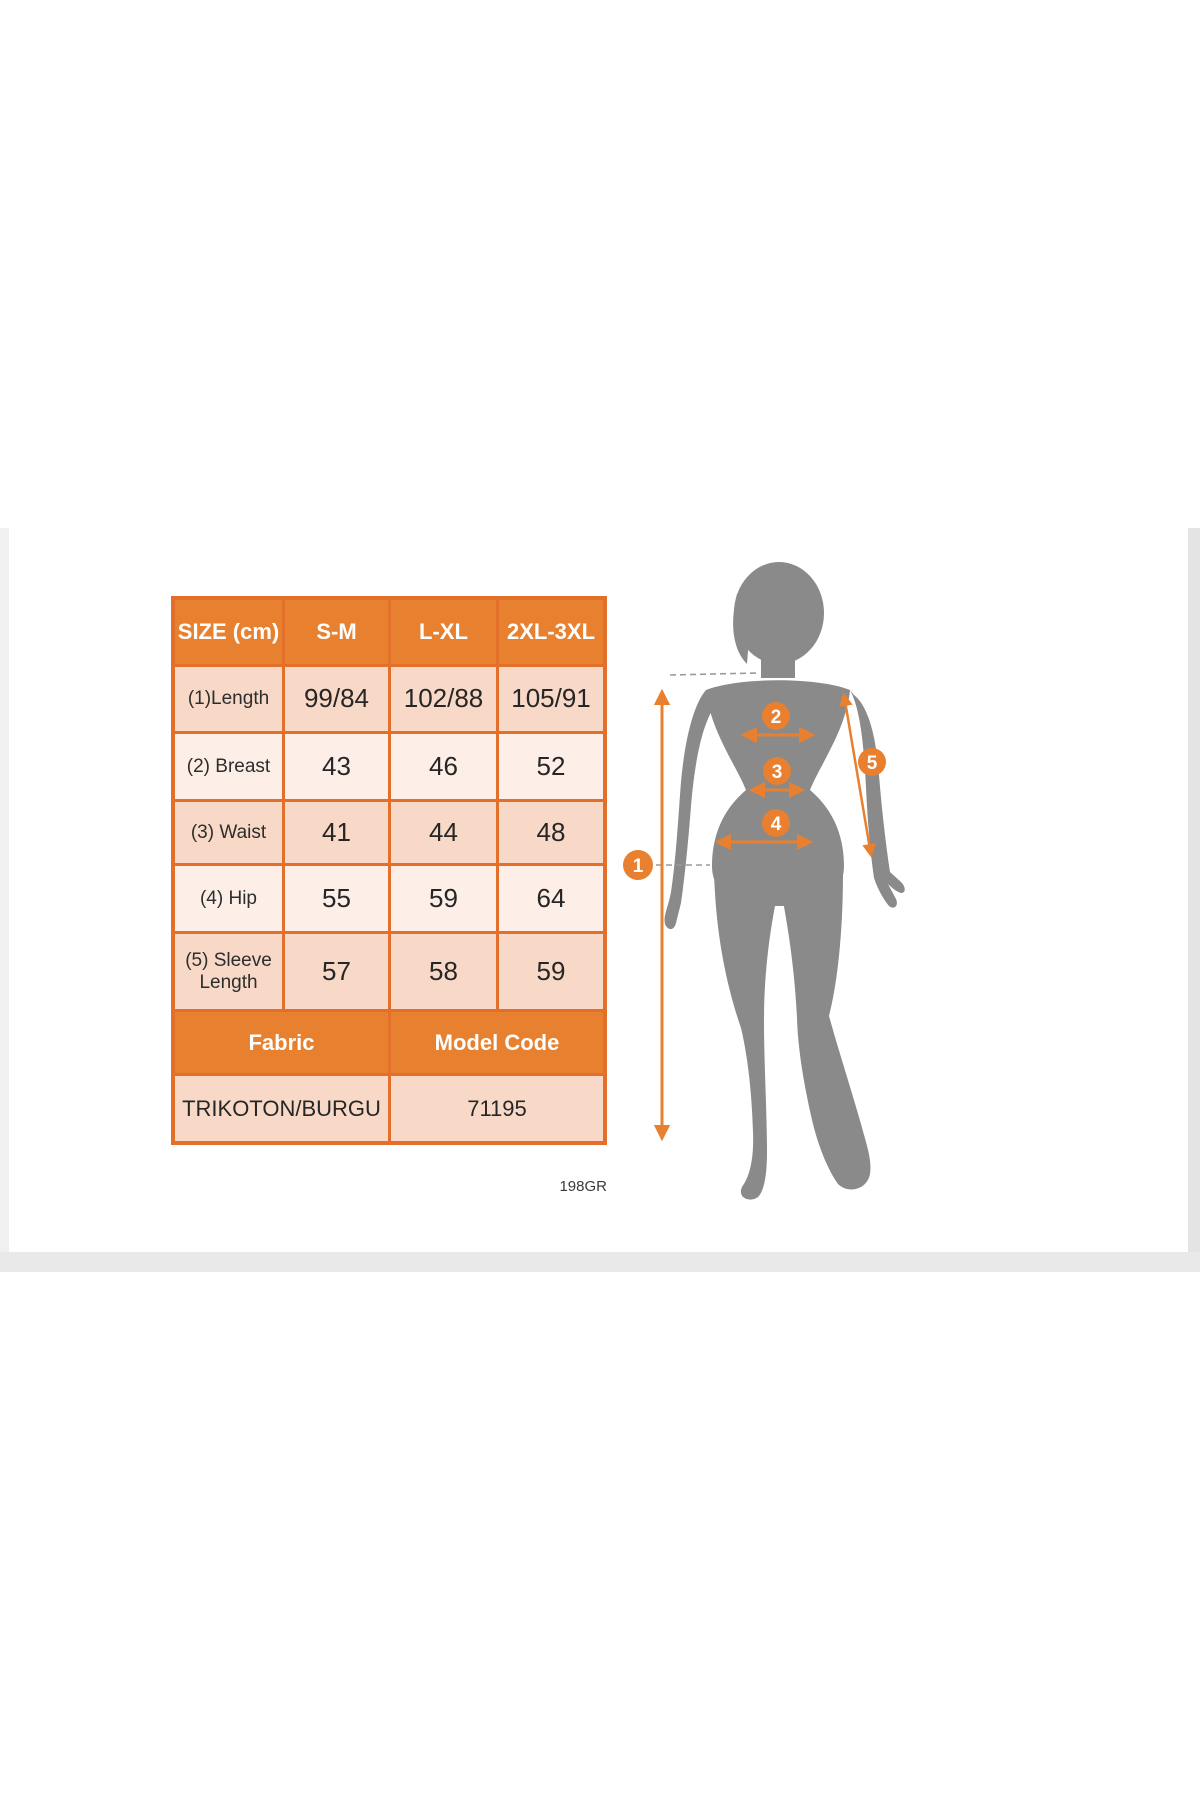 This screenshot has width=1200, height=1800. Describe the element at coordinates (551, 832) in the screenshot. I see `row-waist-2xl3xl: 48` at that location.